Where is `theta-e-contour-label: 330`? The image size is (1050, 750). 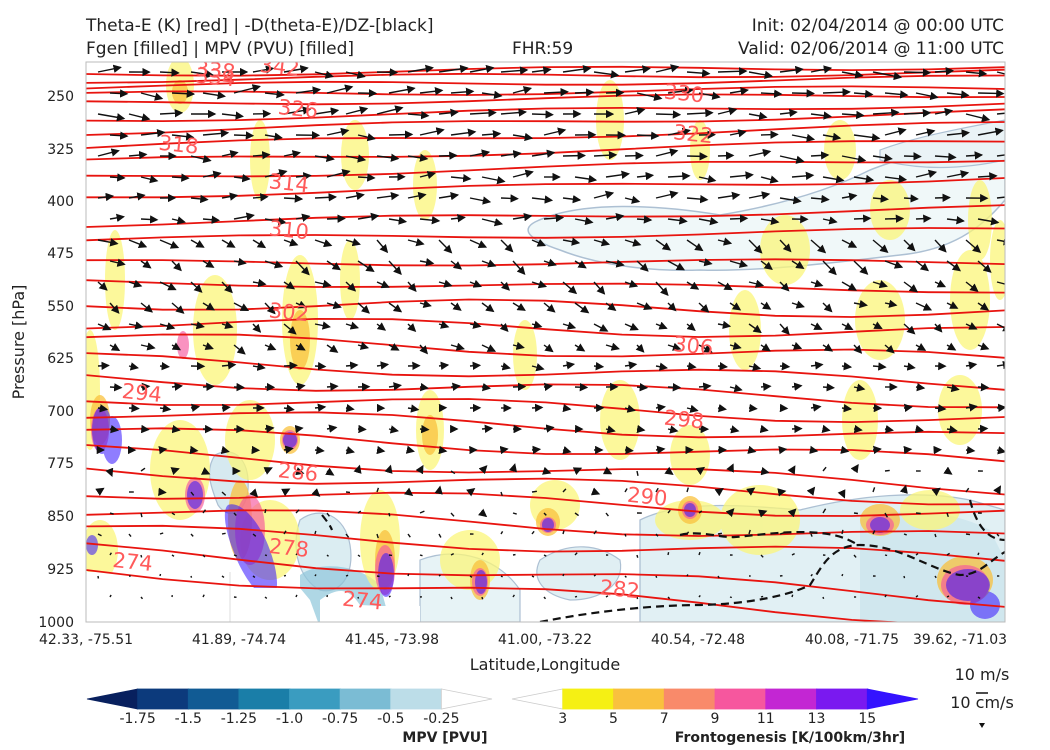 theta-e-contour-label: 330 is located at coordinates (684, 94).